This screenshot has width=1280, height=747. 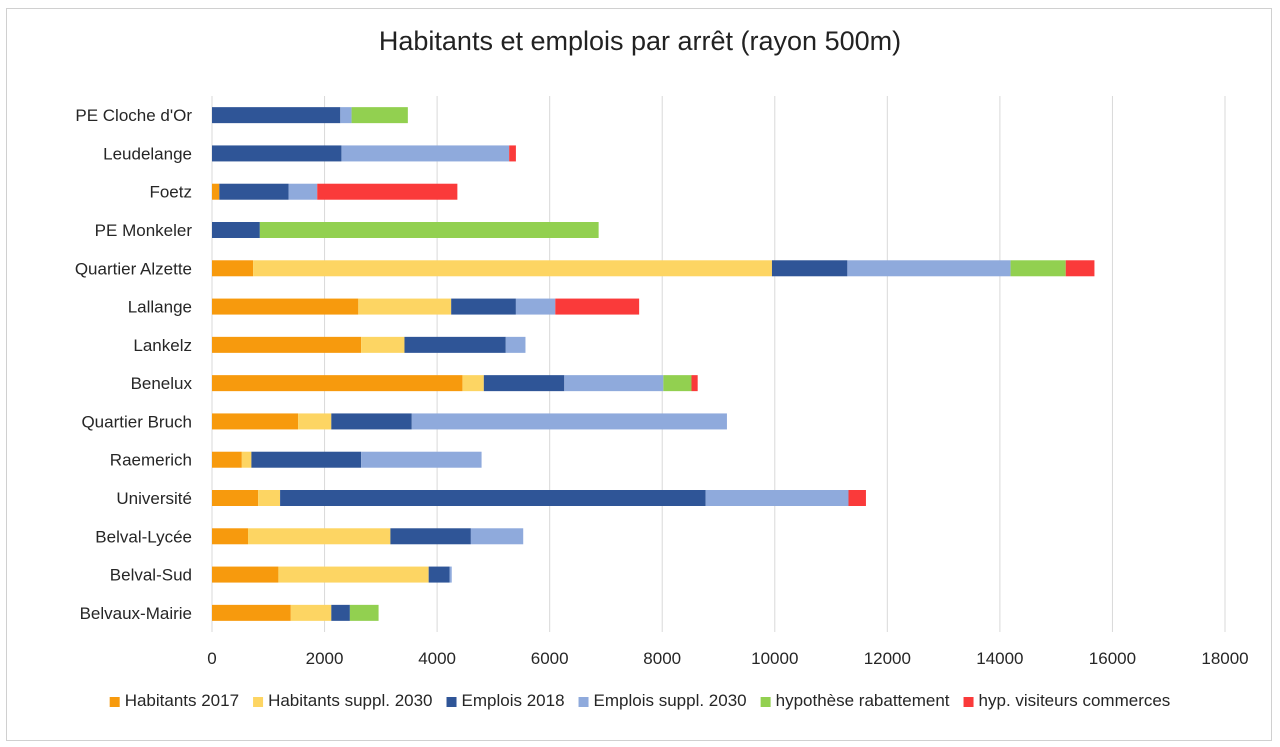 What do you see at coordinates (143, 536) in the screenshot?
I see `category-label: Belval-Lycée` at bounding box center [143, 536].